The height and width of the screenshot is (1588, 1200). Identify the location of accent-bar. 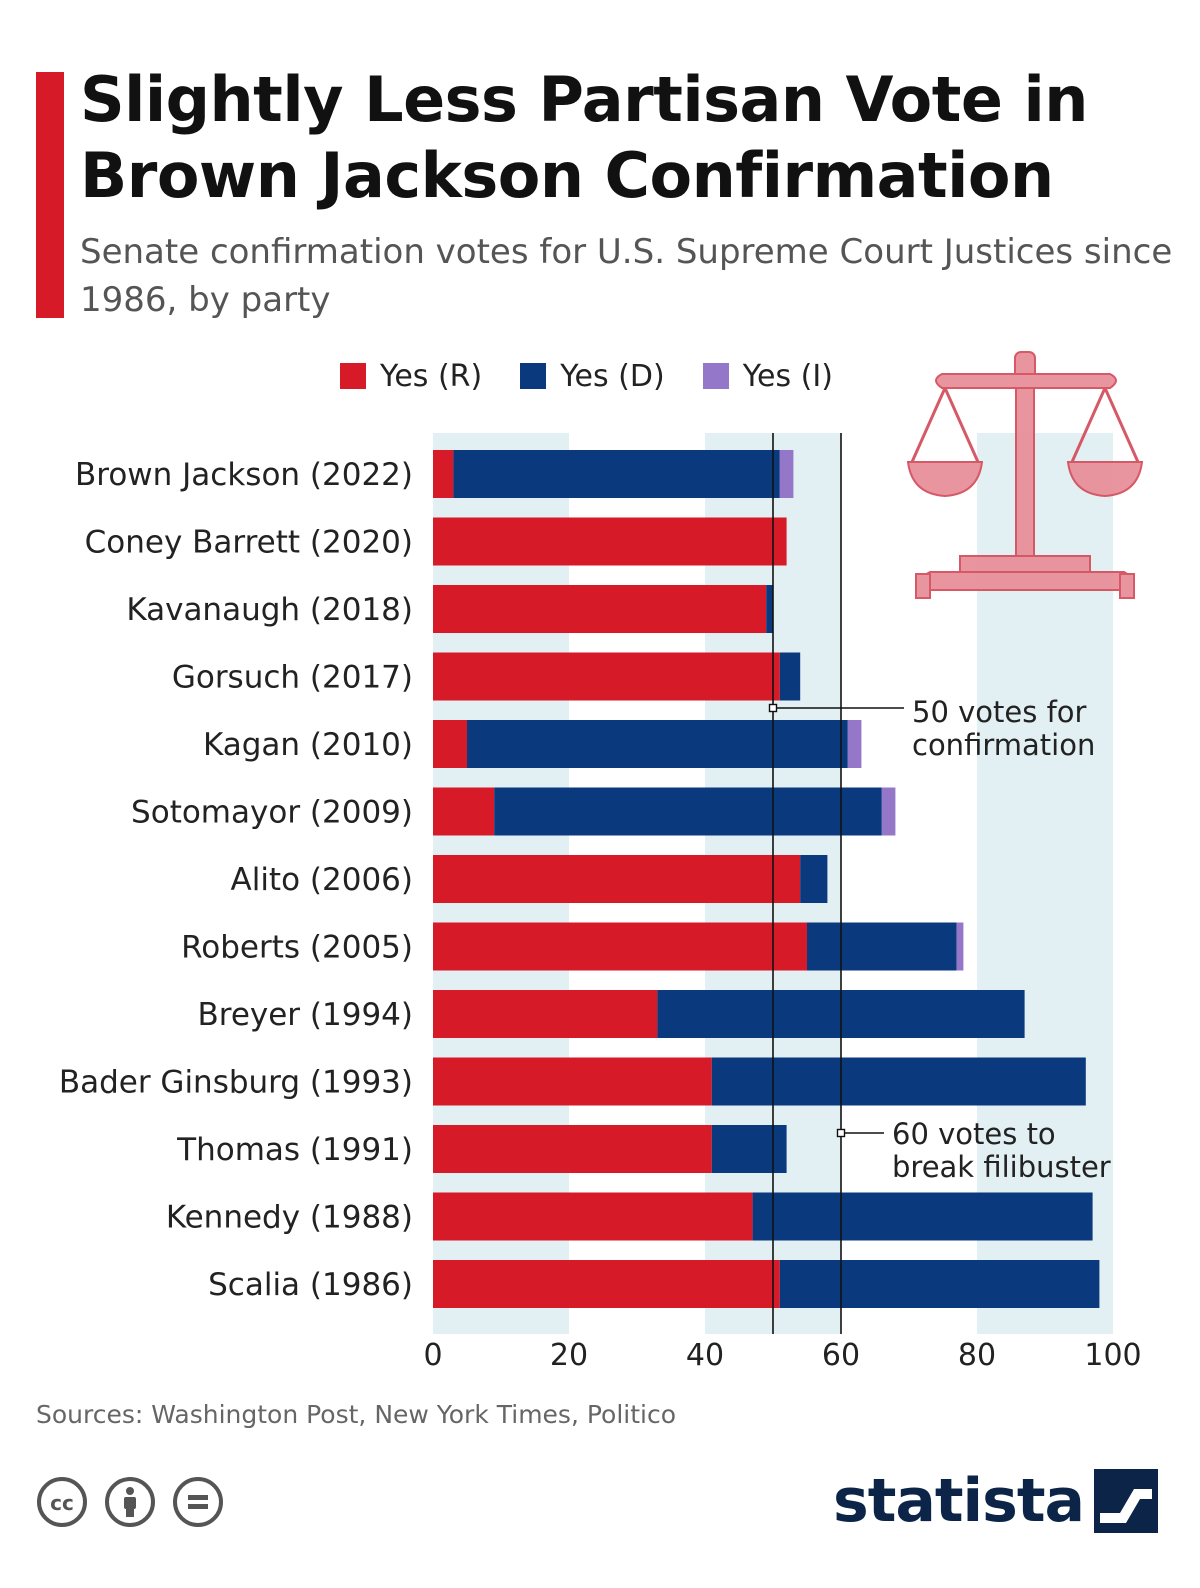
(50, 195).